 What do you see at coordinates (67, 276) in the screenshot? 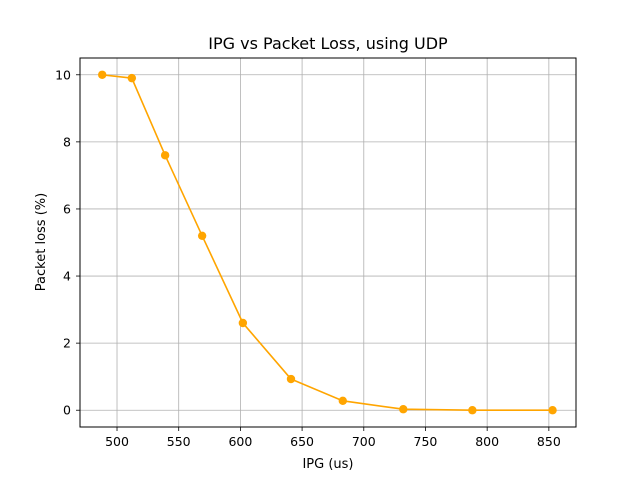
I see `y-tick-label: 4` at bounding box center [67, 276].